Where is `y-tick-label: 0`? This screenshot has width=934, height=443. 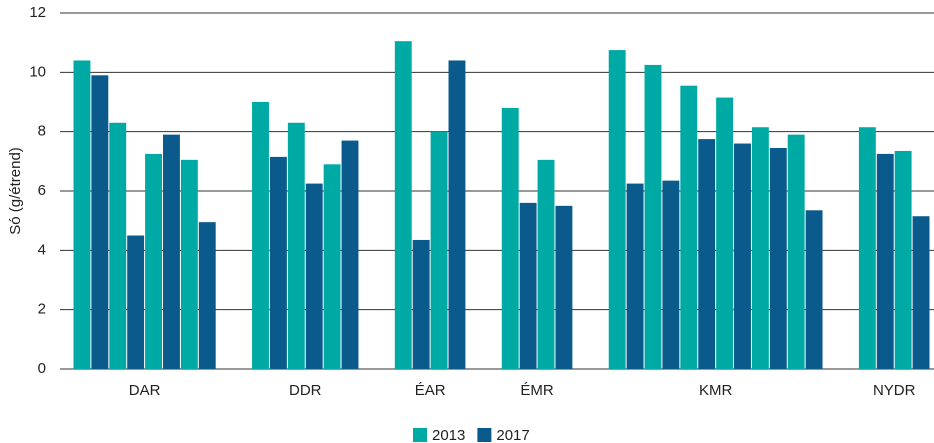
y-tick-label: 0 is located at coordinates (42, 368).